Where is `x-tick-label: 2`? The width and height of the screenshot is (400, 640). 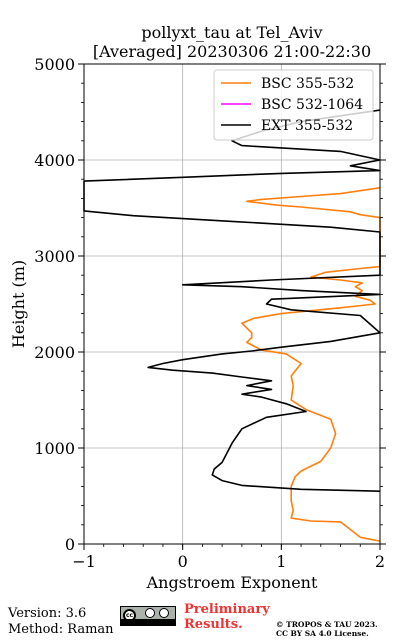
x-tick-label: 2 is located at coordinates (380, 561).